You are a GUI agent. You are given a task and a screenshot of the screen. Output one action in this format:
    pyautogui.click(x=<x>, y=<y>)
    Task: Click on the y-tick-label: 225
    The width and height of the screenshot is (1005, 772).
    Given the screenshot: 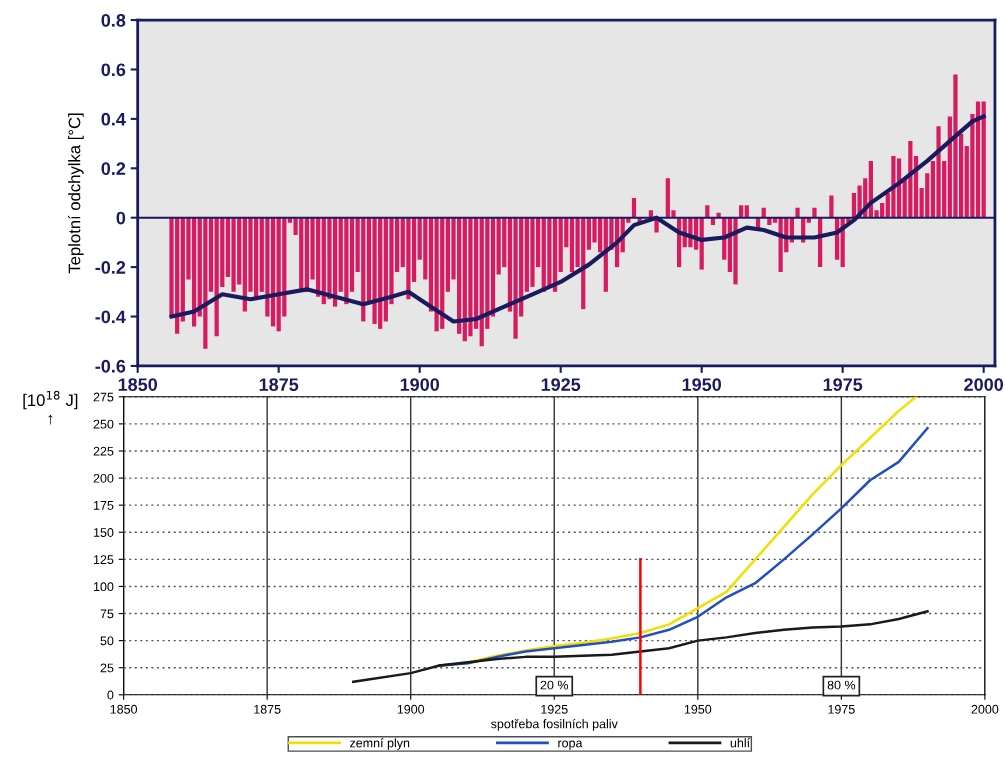 What is the action you would take?
    pyautogui.click(x=103, y=451)
    